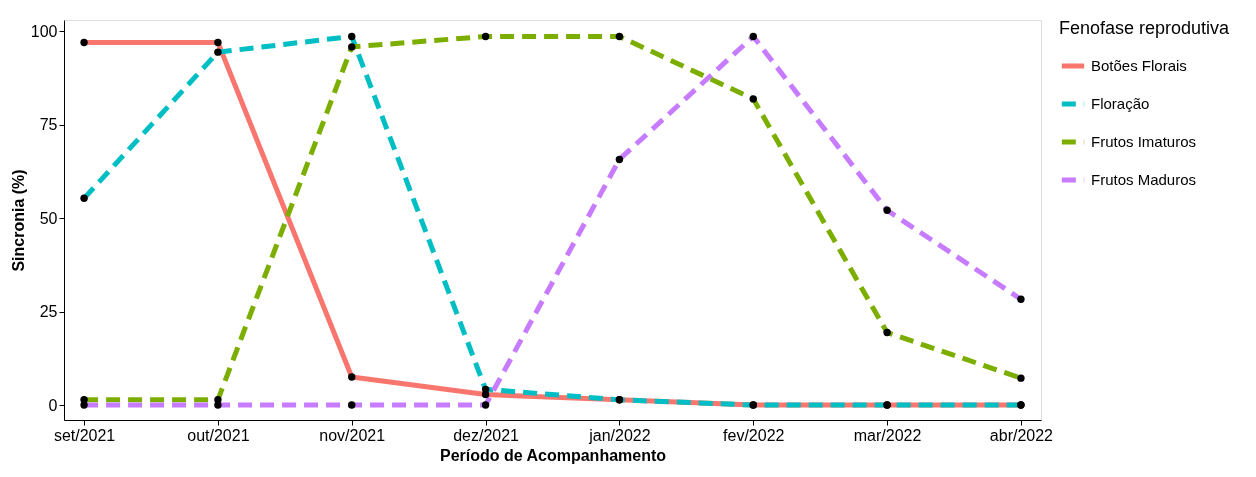 This screenshot has width=1256, height=477. I want to click on legend-label: Frutos Imaturos, so click(1144, 141).